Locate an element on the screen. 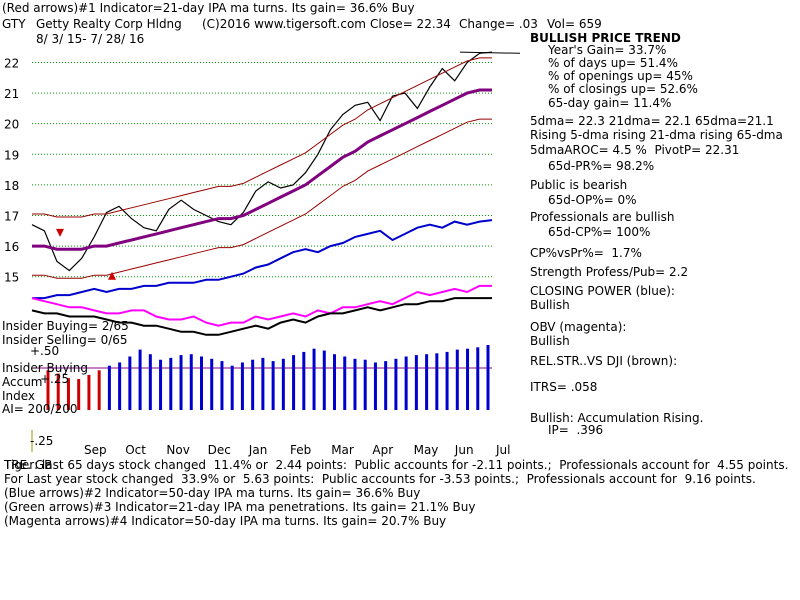 This screenshot has height=600, width=800. x-tick-label: Apr is located at coordinates (382, 450).